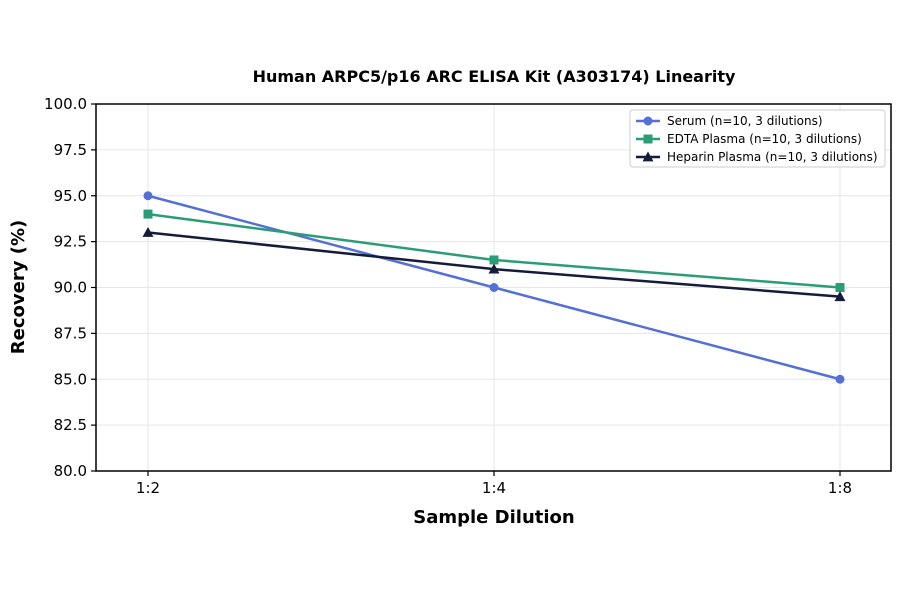 Image resolution: width=900 pixels, height=594 pixels. I want to click on y-tick-label: 100.0, so click(65, 104).